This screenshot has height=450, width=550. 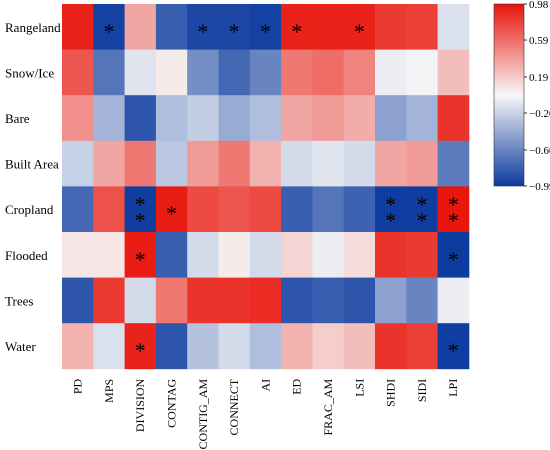 I want to click on column-label: AI, so click(x=265, y=385).